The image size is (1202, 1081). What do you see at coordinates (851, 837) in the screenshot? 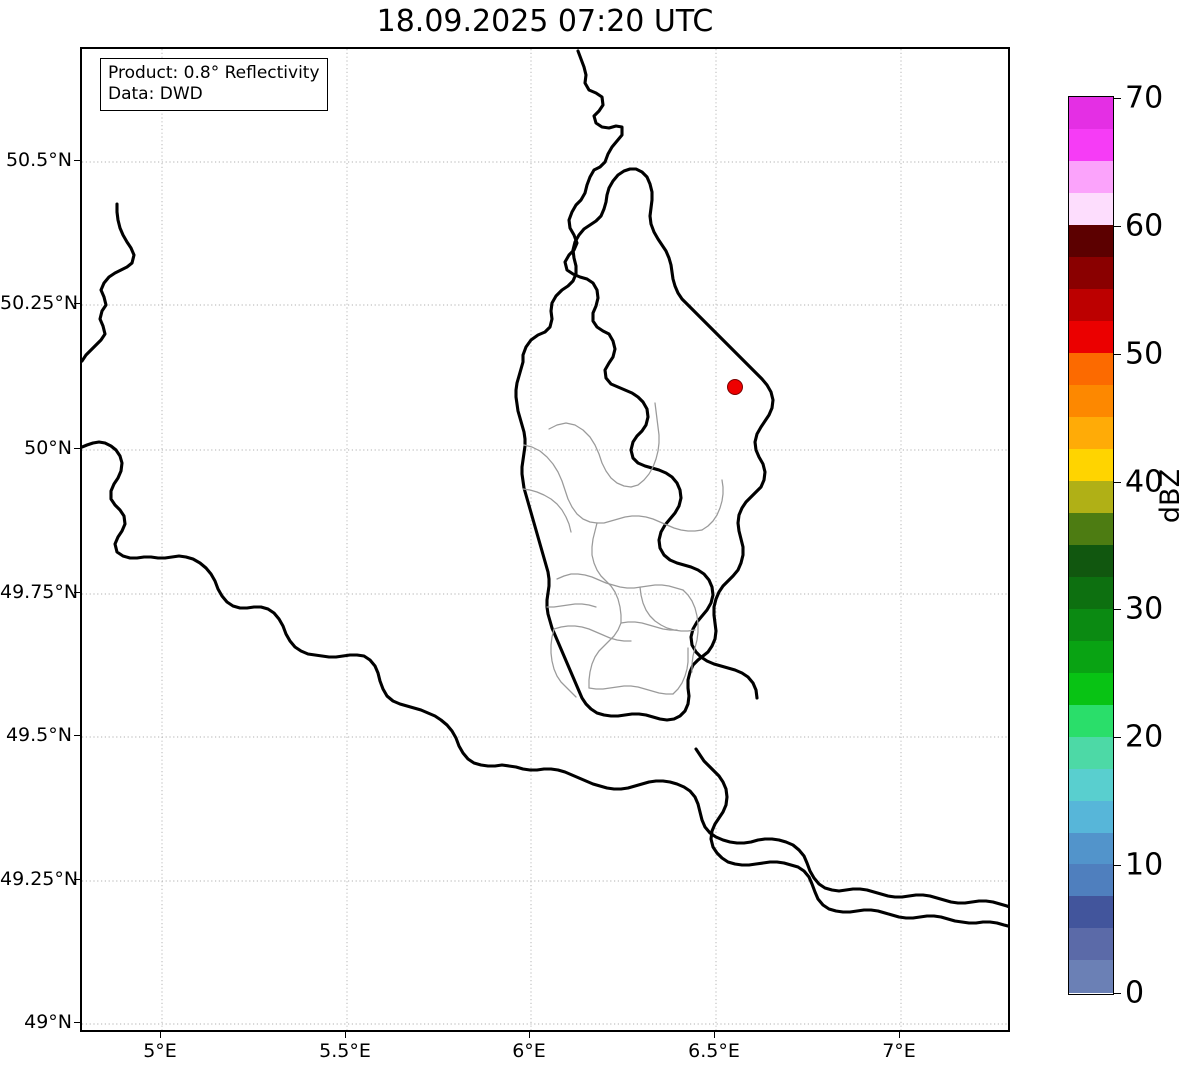
I see `france-germany-border` at bounding box center [851, 837].